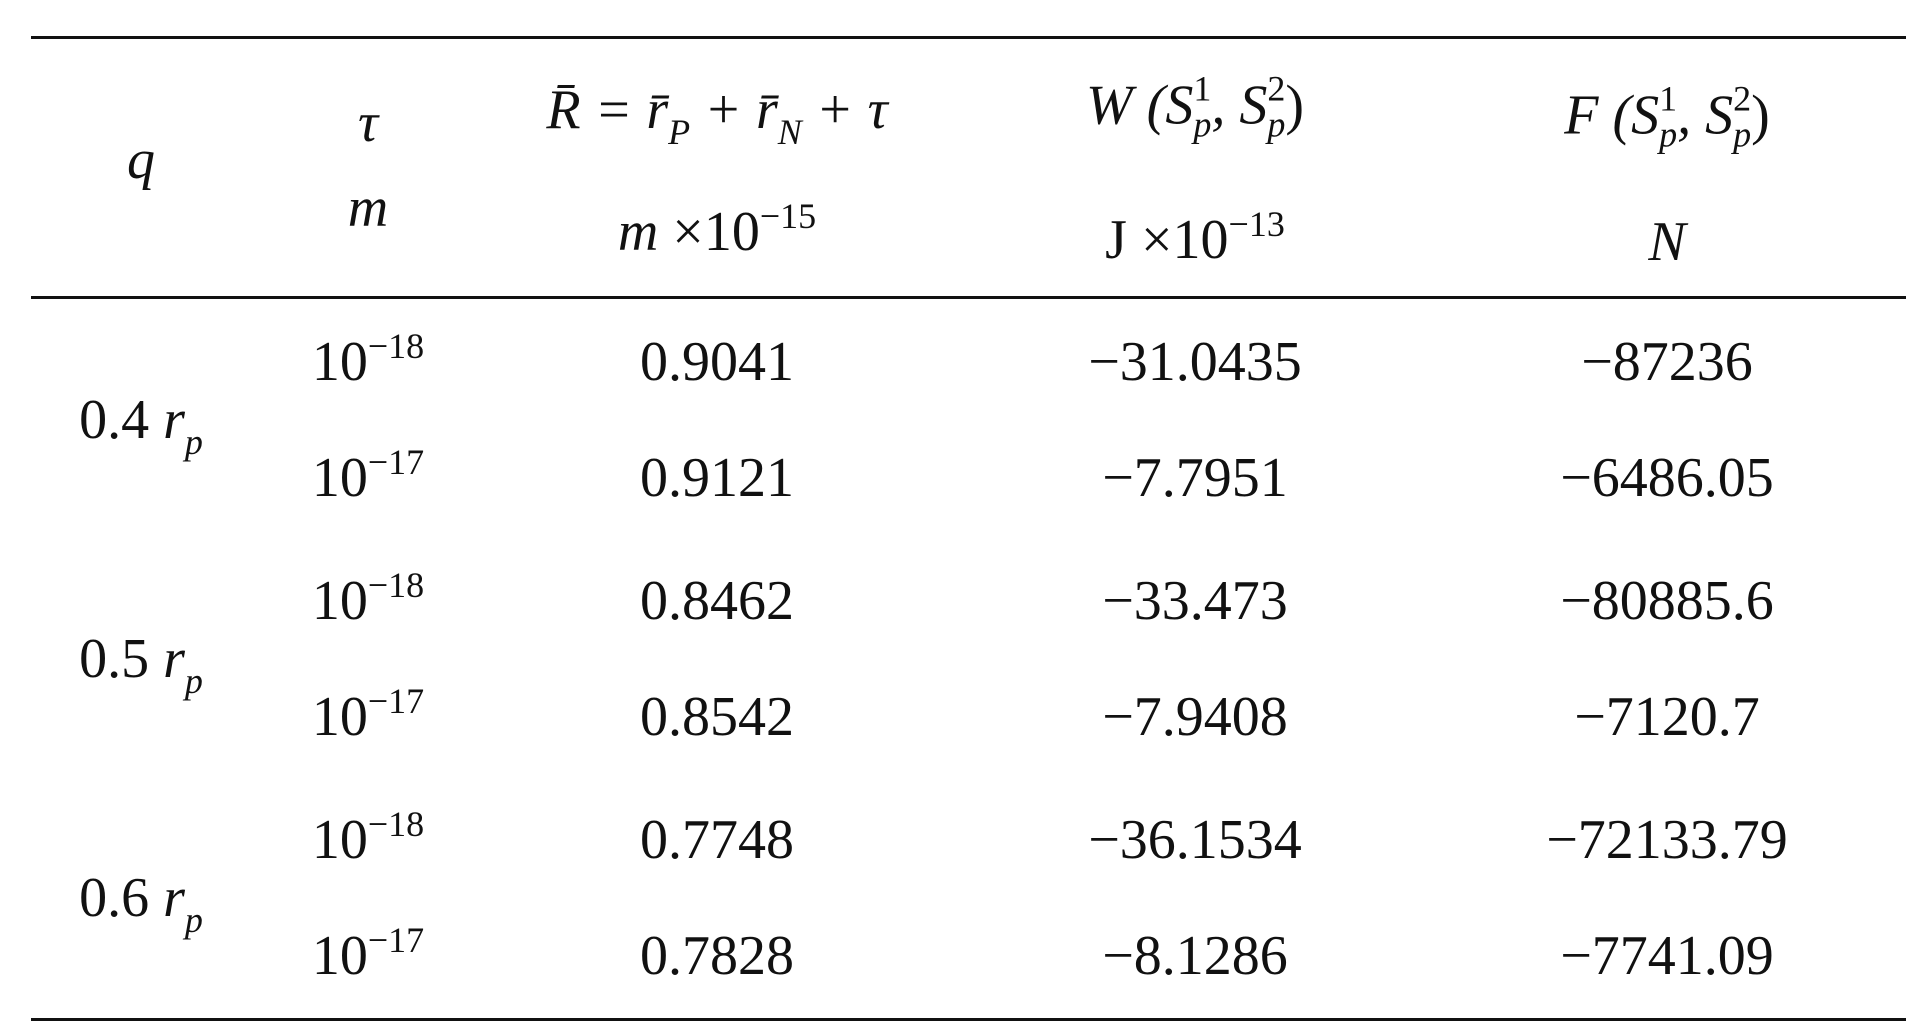 The height and width of the screenshot is (1033, 1912). I want to click on text-run: F (S, so click(1612, 115).